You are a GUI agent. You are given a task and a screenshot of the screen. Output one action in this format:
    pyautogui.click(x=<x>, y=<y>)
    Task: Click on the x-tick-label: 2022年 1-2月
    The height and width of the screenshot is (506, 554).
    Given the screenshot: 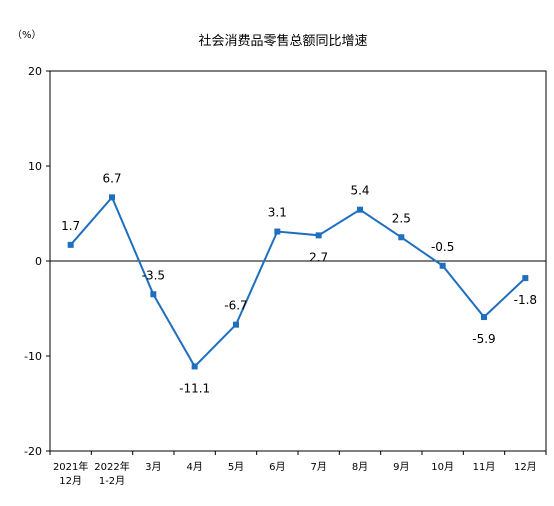 What is the action you would take?
    pyautogui.click(x=111, y=473)
    